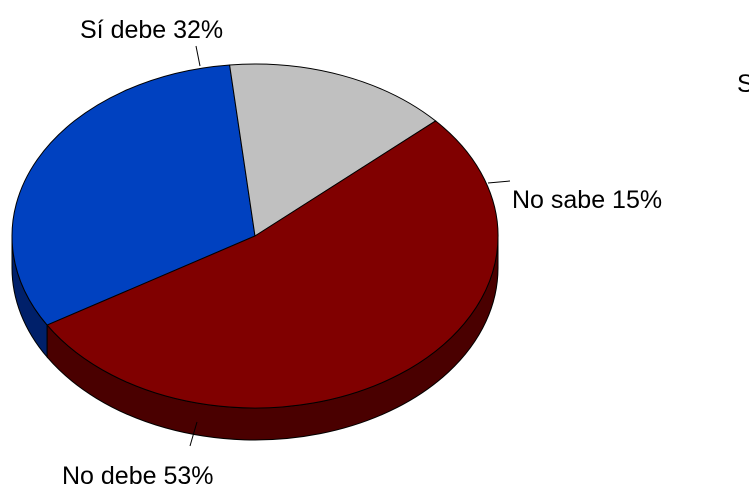  What do you see at coordinates (499, 182) in the screenshot?
I see `leader-no-sabe` at bounding box center [499, 182].